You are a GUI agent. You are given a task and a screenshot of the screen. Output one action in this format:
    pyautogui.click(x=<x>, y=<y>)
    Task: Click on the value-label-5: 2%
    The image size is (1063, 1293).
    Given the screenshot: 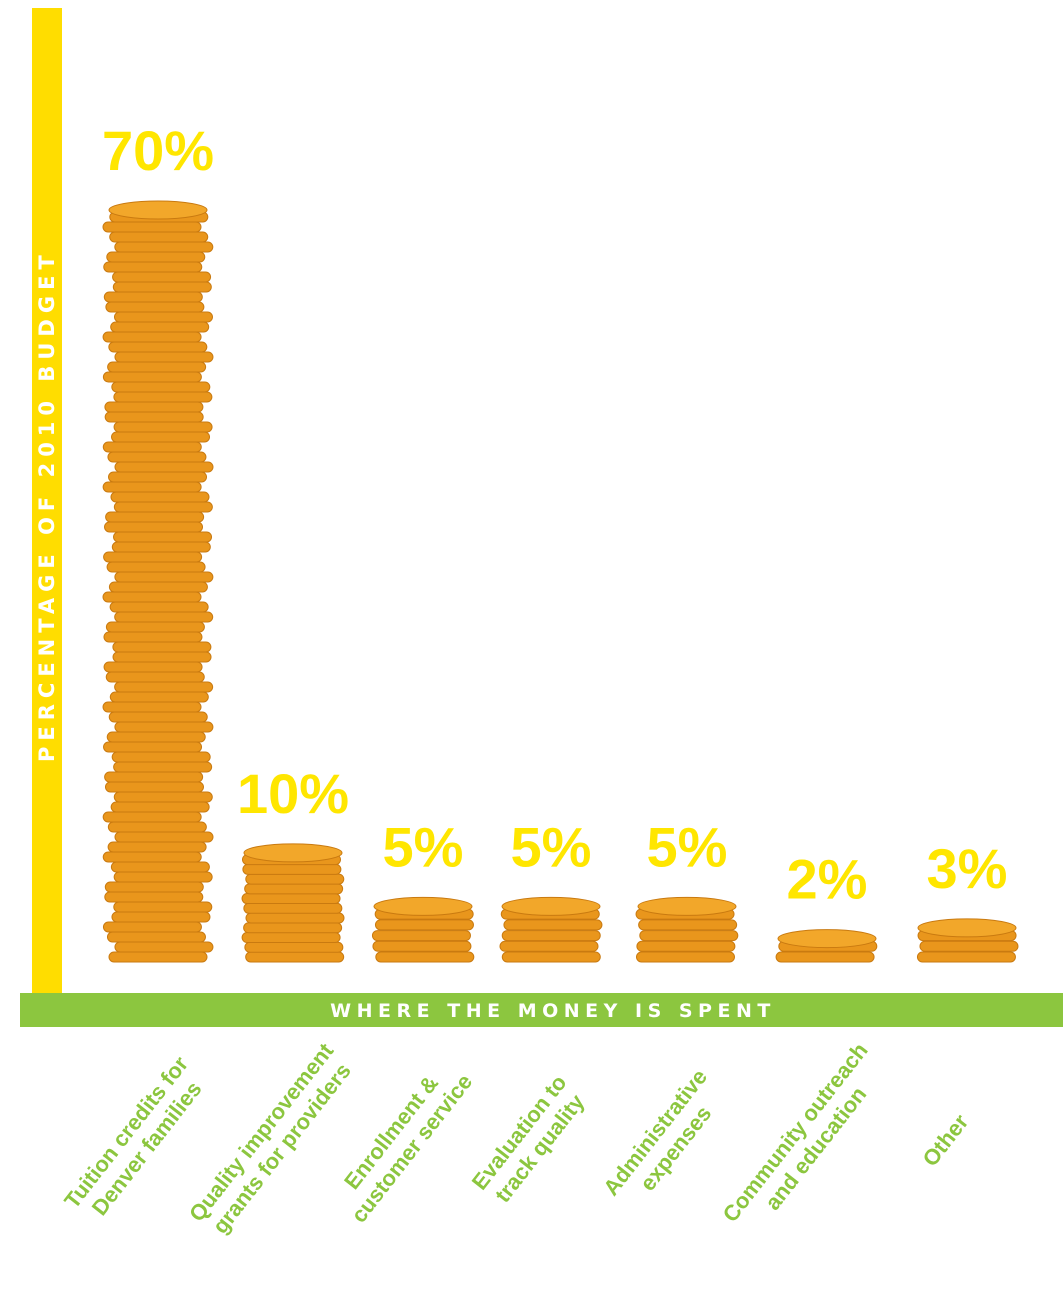 What is the action you would take?
    pyautogui.click(x=827, y=879)
    